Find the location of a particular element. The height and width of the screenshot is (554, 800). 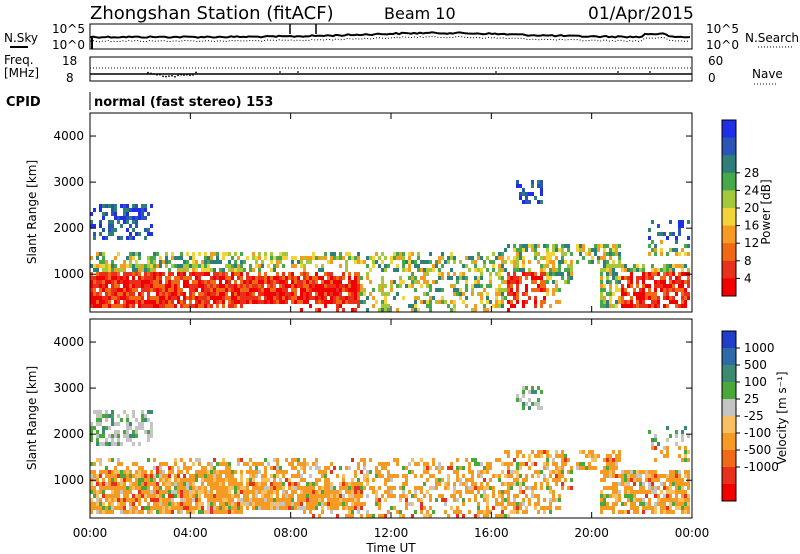

ytick-label: 3000 is located at coordinates (68, 388).